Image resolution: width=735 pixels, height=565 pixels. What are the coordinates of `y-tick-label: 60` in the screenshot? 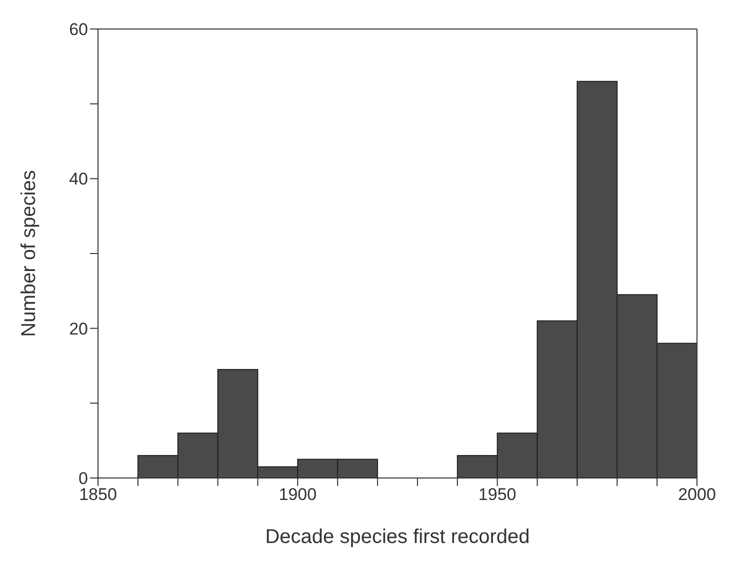 It's located at (78, 30).